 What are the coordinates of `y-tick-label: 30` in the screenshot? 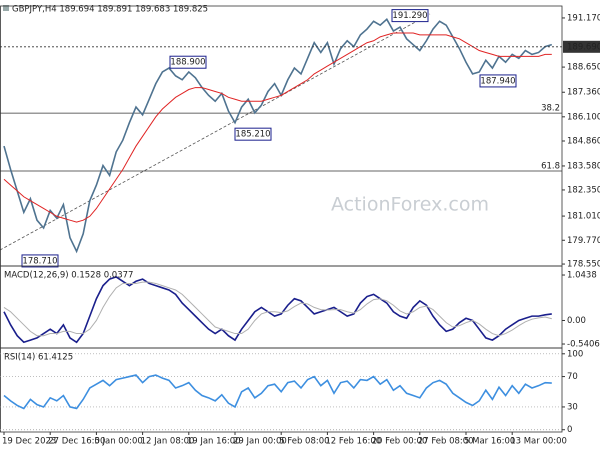 It's located at (572, 407).